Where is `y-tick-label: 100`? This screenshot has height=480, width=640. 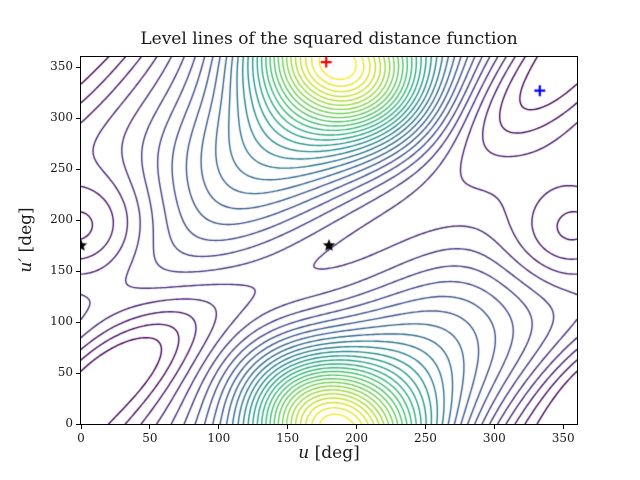
y-tick-label: 100 is located at coordinates (61, 321).